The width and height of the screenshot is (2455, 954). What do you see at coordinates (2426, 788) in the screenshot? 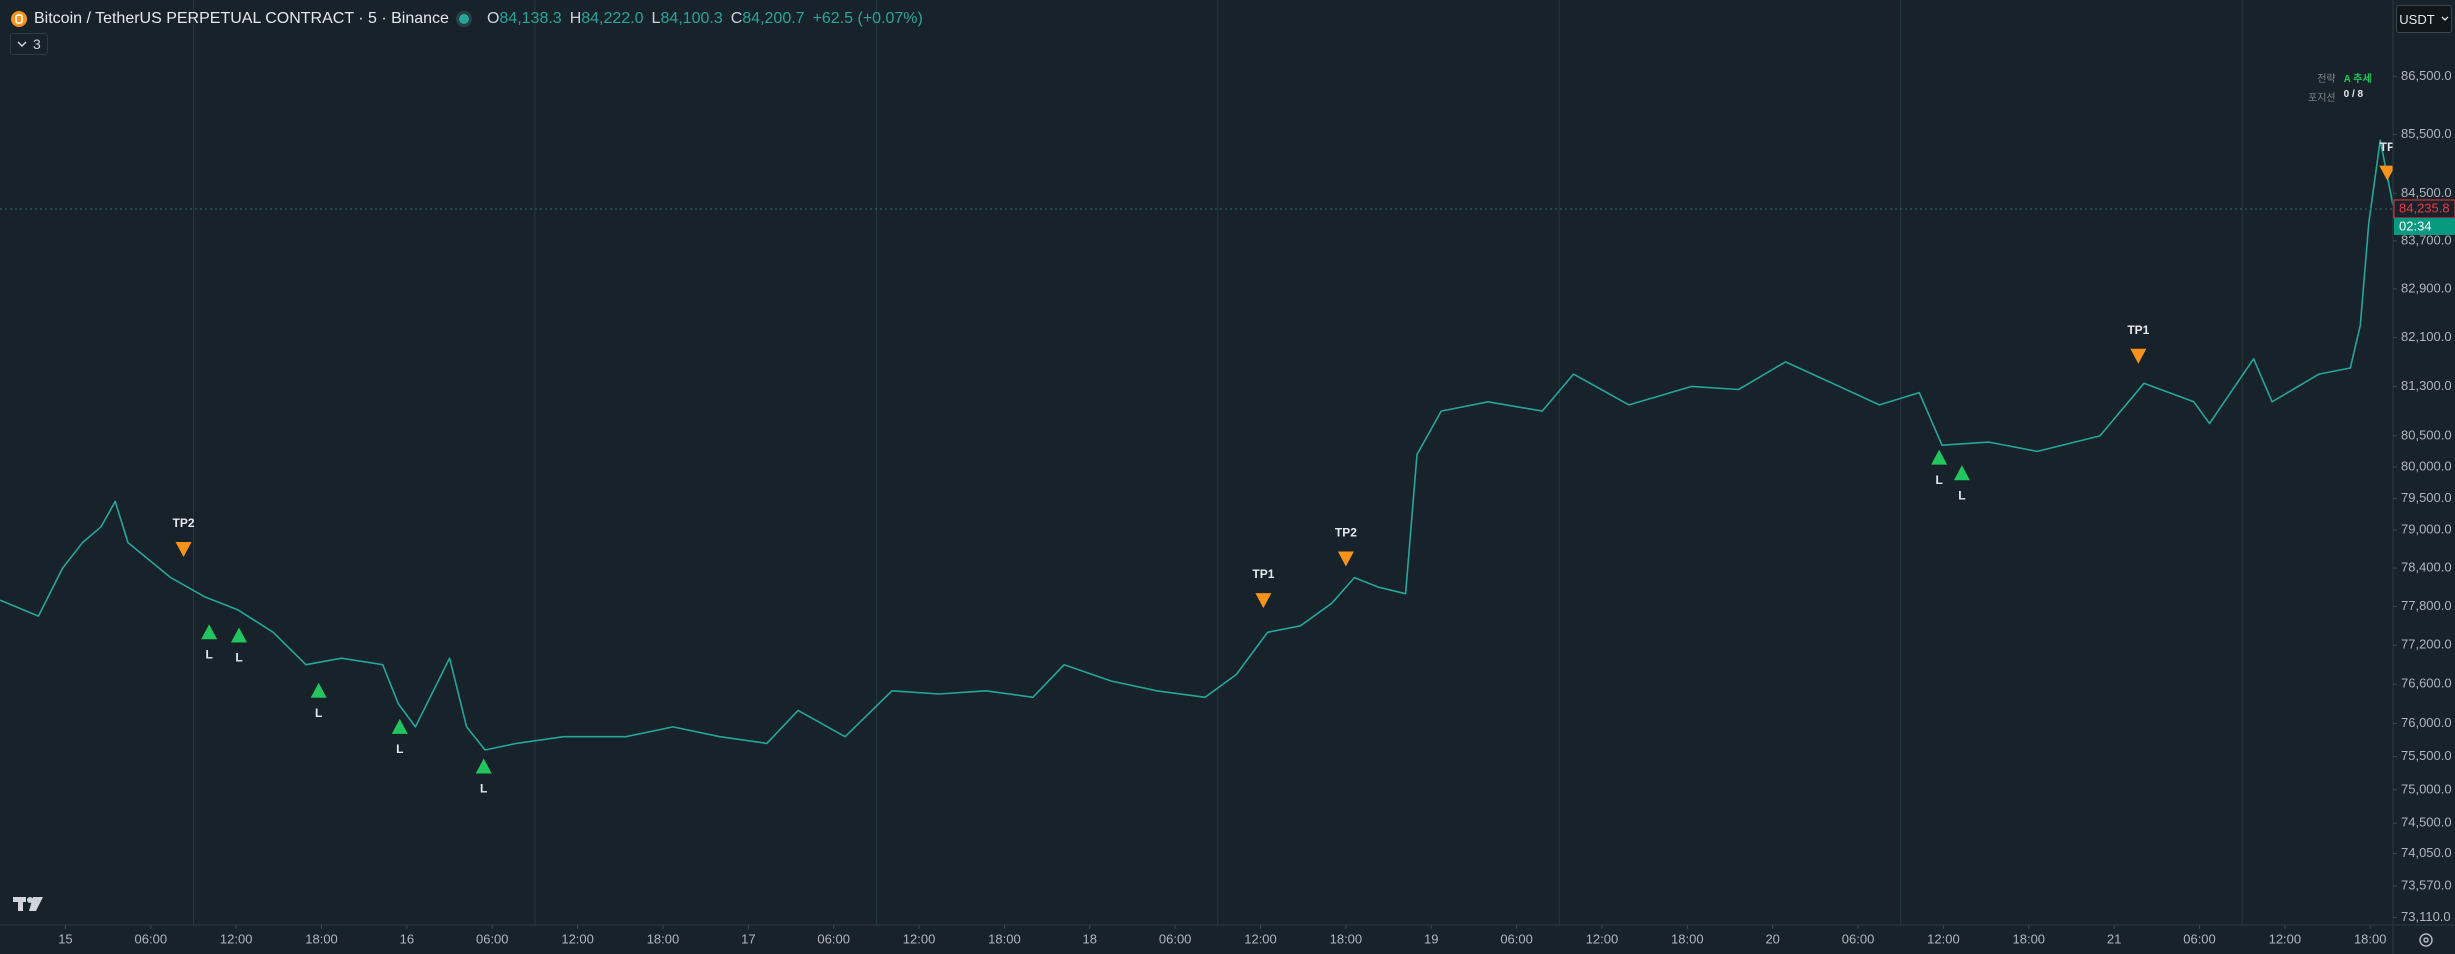
I see `y-tick-label: 75,000.0` at bounding box center [2426, 788].